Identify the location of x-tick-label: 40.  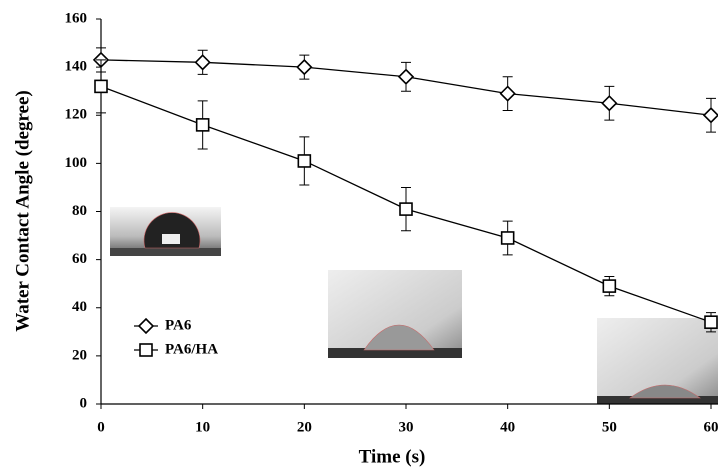
(507, 427).